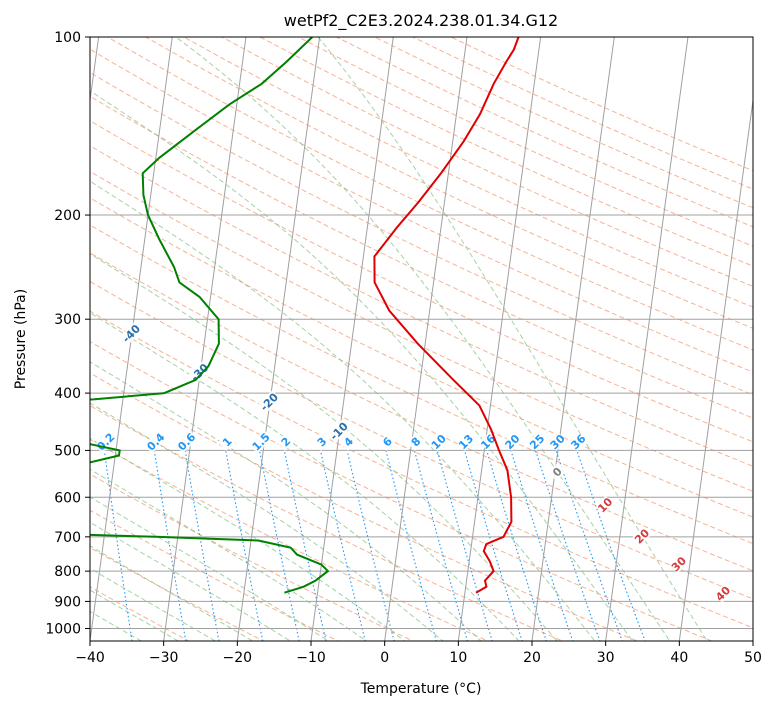 The width and height of the screenshot is (775, 708). I want to click on x-tick-label: 50, so click(753, 658).